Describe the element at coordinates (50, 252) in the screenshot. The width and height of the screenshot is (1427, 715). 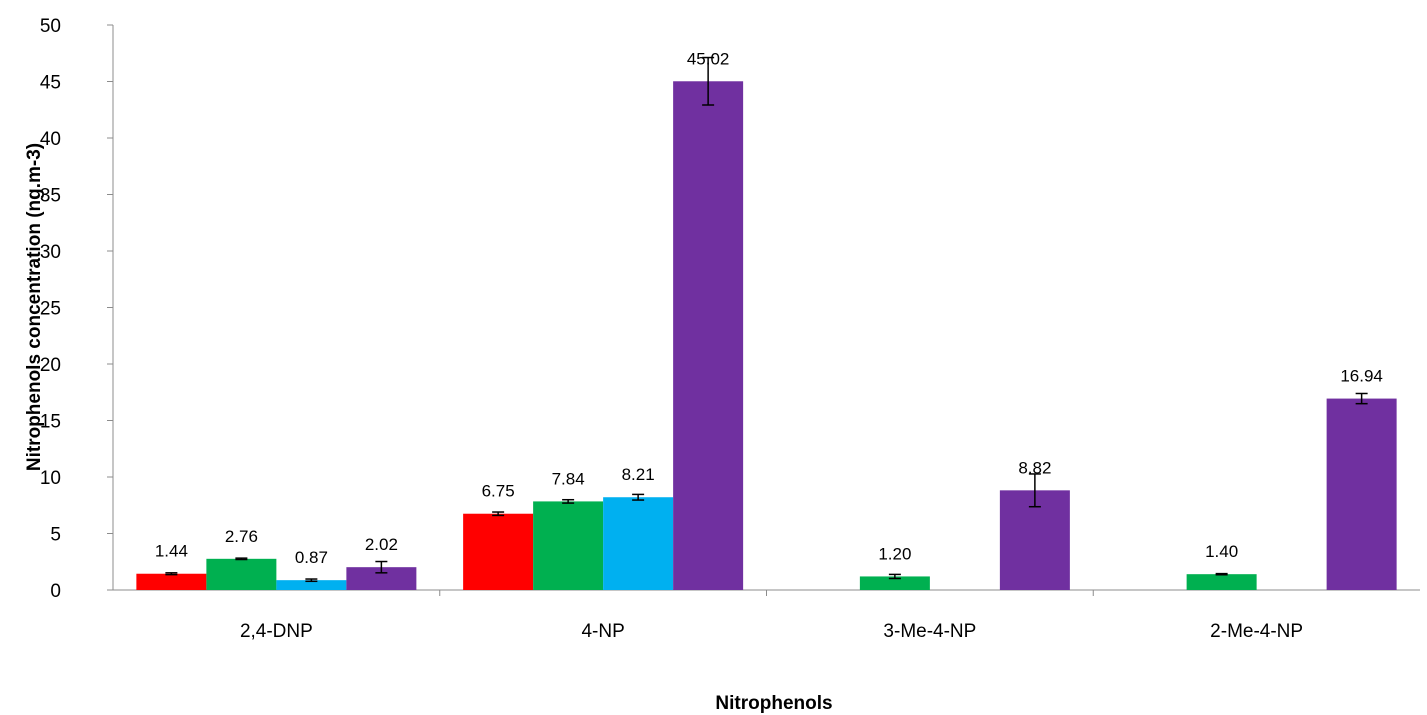
I see `y-tick-label: 30` at that location.